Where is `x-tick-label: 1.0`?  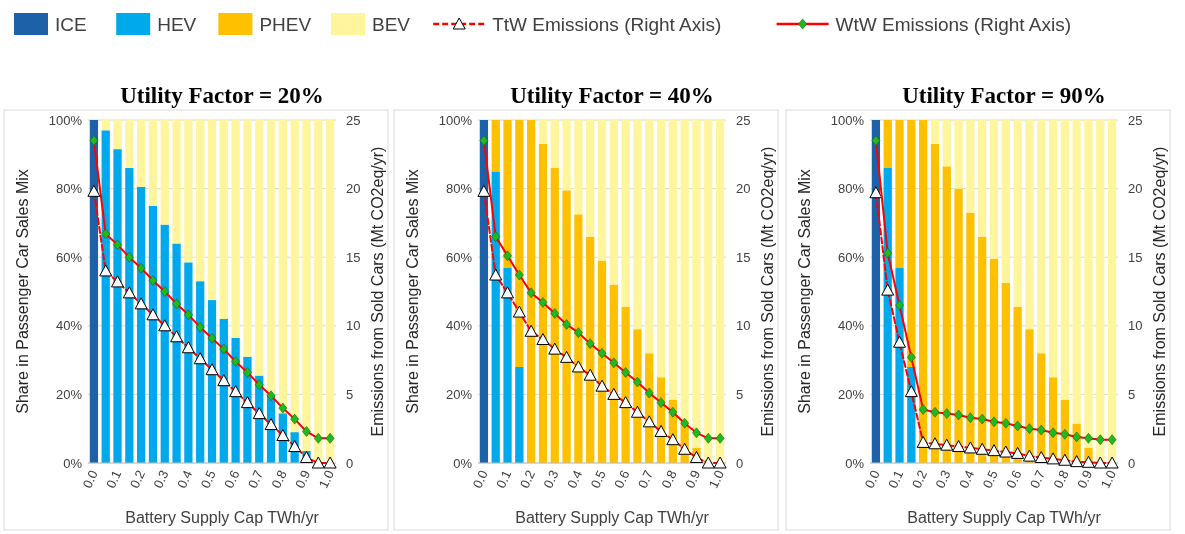 x-tick-label: 1.0 is located at coordinates (716, 479).